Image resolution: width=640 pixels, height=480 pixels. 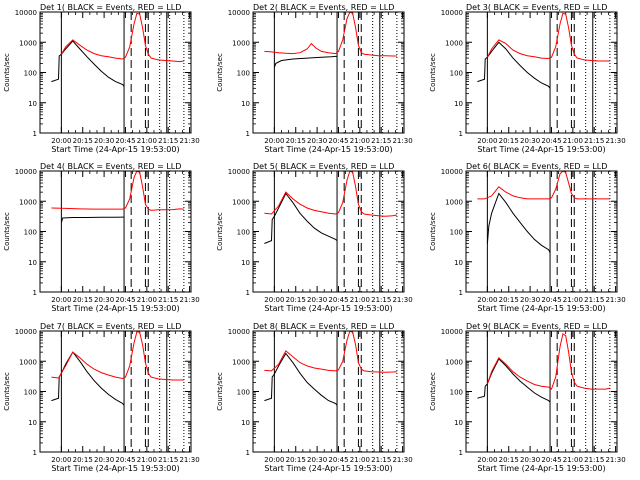 I want to click on chart-title: Det 3( BLACK = Events, RED = LLD, so click(x=536, y=7).